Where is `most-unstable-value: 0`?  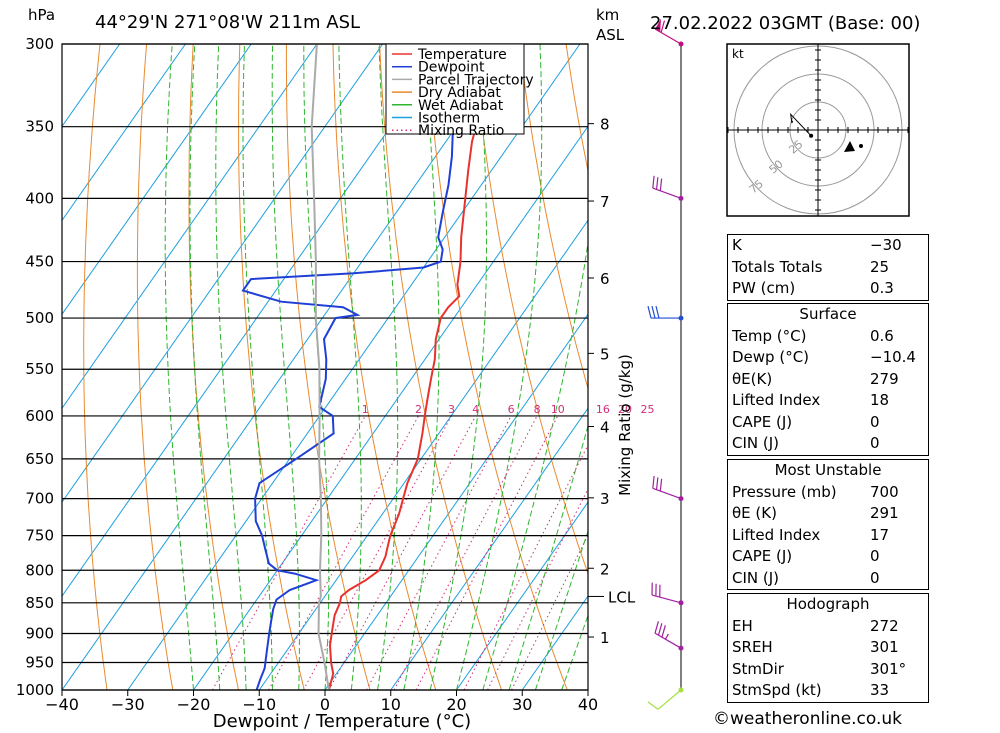
most-unstable-value: 0 is located at coordinates (875, 577).